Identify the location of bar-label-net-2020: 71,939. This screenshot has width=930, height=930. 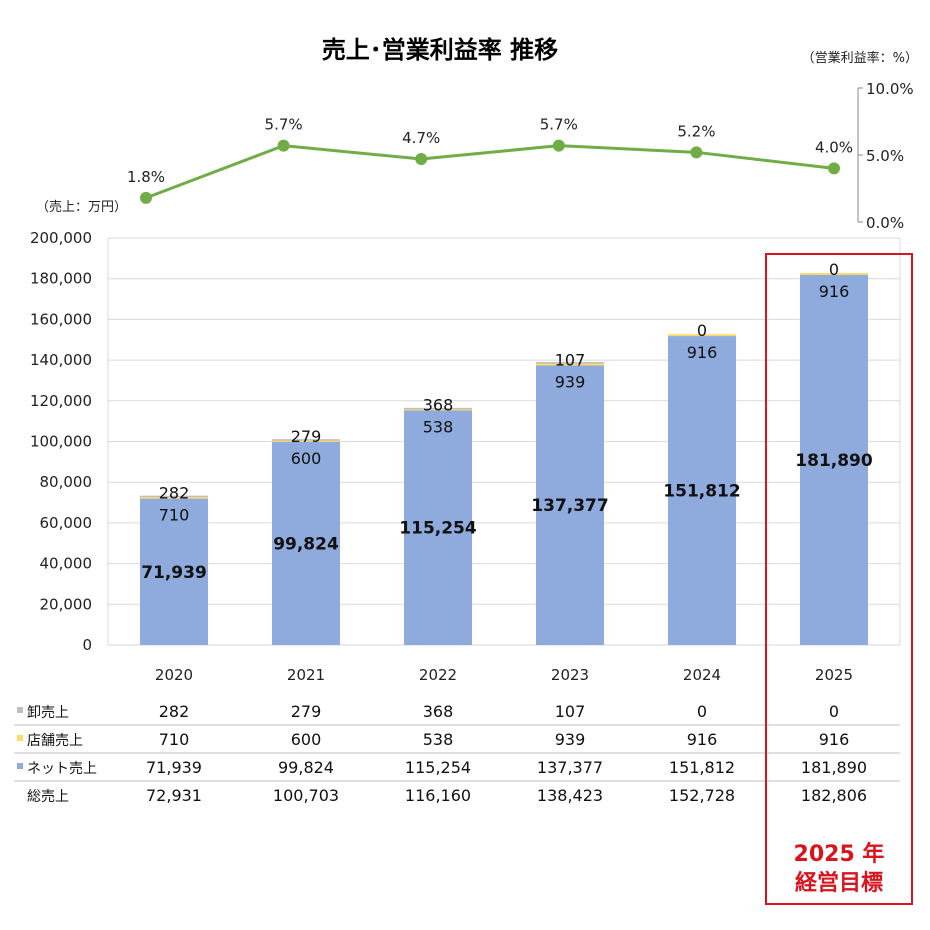
(174, 573).